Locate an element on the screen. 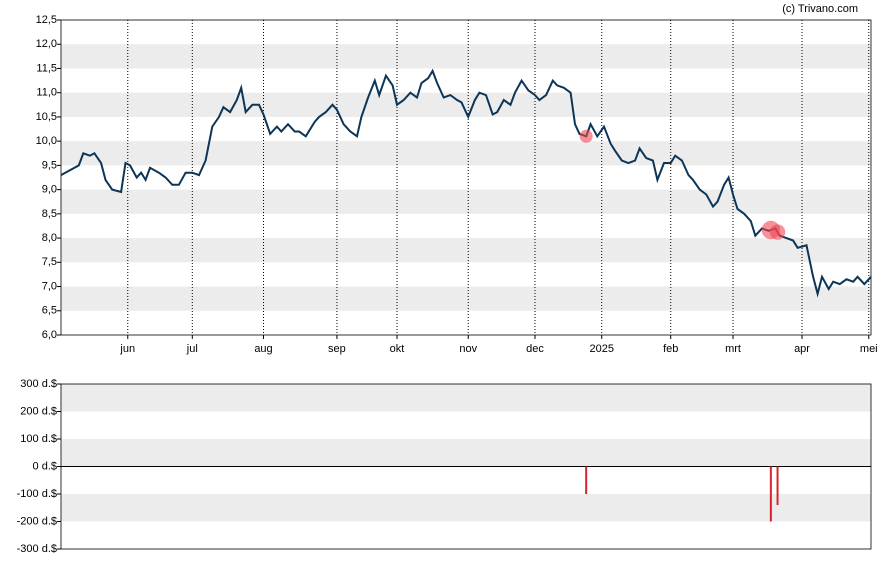  y-tick-label: 6,5 is located at coordinates (49, 311).